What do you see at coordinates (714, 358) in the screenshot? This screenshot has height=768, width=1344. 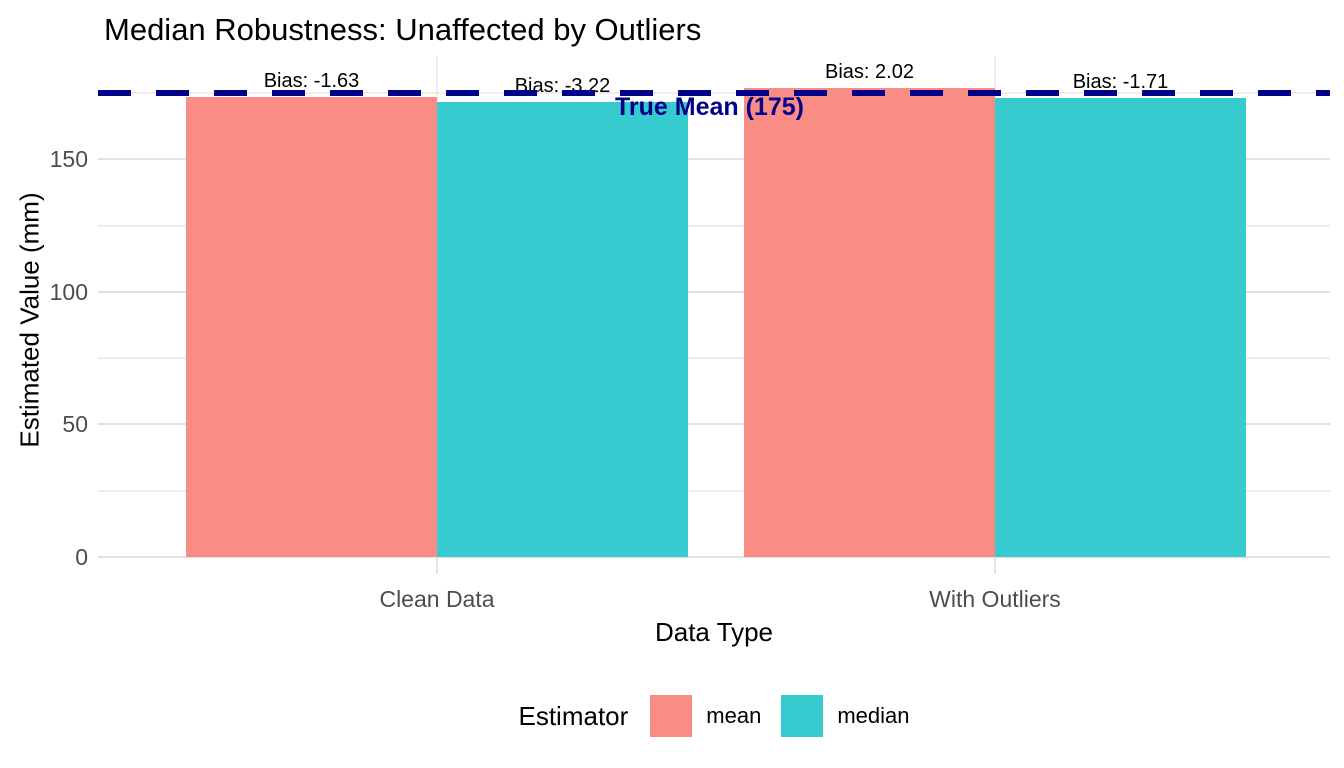 I see `gridline-minor-y75` at bounding box center [714, 358].